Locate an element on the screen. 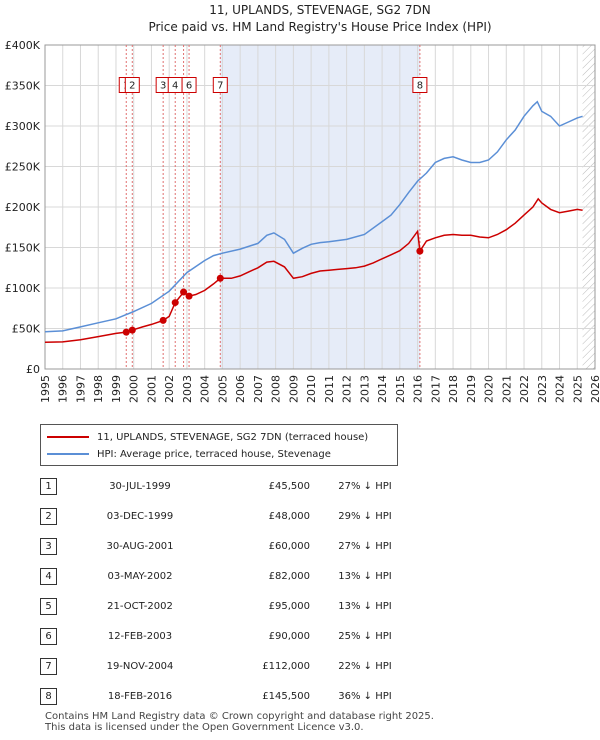 This screenshot has height=740, width=600. sale-hpi-diff: 22% ↓ HPI is located at coordinates (365, 666).